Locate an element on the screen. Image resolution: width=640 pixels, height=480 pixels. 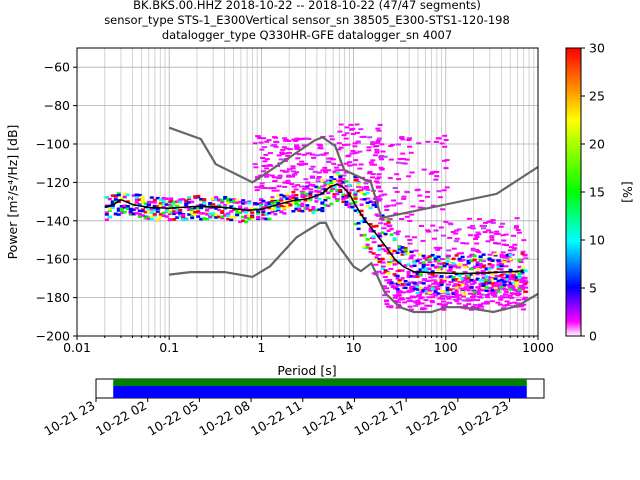
colorbar is located at coordinates (573, 192).